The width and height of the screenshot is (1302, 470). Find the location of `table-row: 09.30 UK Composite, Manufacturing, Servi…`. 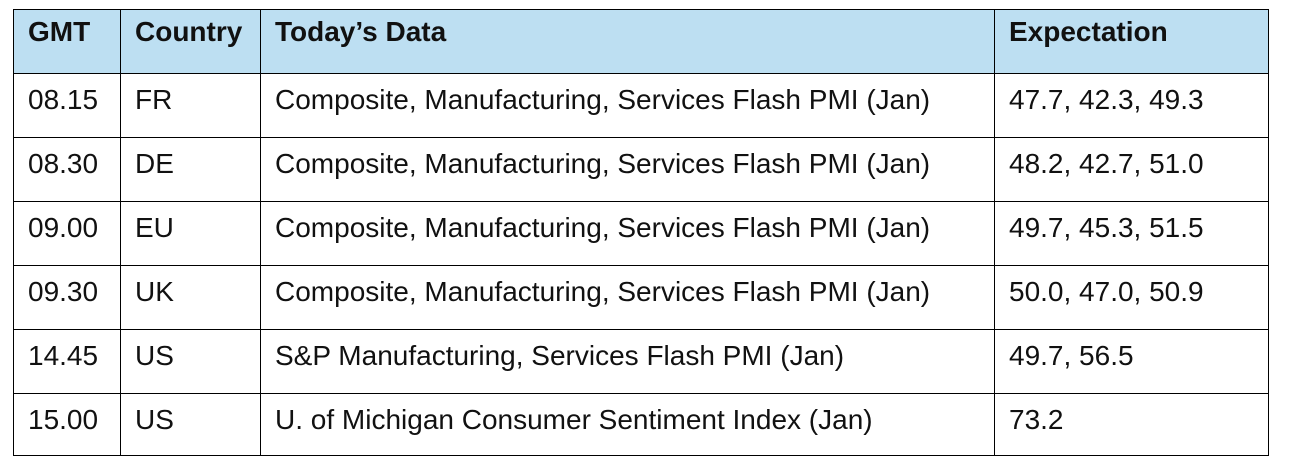

table-row: 09.30 UK Composite, Manufacturing, Servi… is located at coordinates (641, 297).